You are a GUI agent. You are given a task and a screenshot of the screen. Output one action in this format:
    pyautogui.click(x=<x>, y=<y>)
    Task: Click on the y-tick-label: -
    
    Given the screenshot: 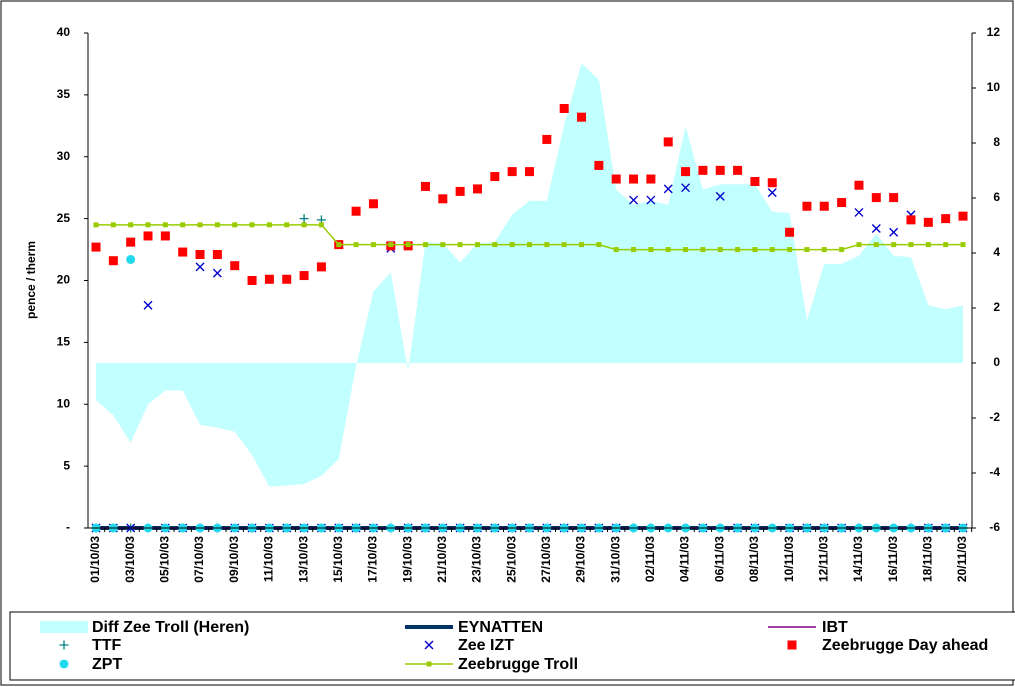 What is the action you would take?
    pyautogui.click(x=68, y=527)
    